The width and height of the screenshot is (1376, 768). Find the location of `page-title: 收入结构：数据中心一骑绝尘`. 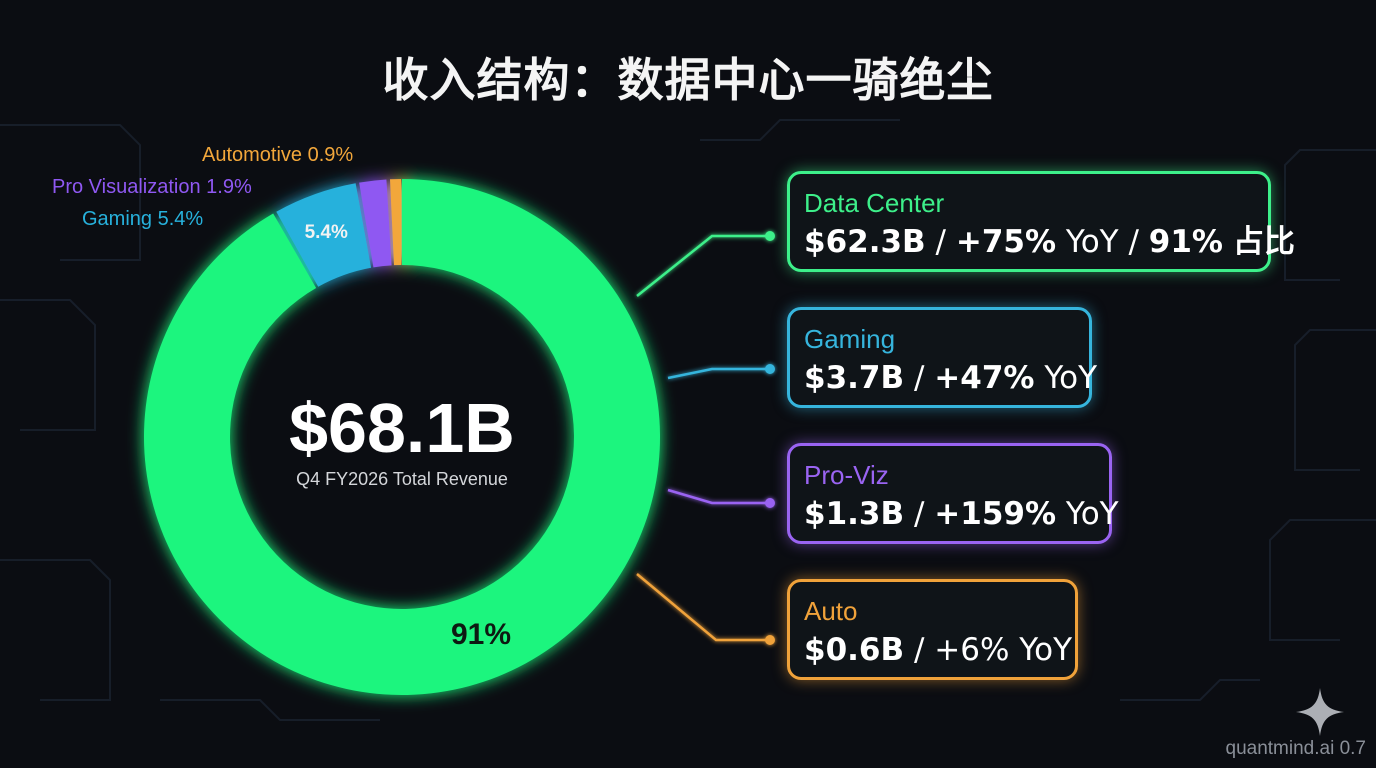

page-title: 收入结构：数据中心一骑绝尘 is located at coordinates (688, 80).